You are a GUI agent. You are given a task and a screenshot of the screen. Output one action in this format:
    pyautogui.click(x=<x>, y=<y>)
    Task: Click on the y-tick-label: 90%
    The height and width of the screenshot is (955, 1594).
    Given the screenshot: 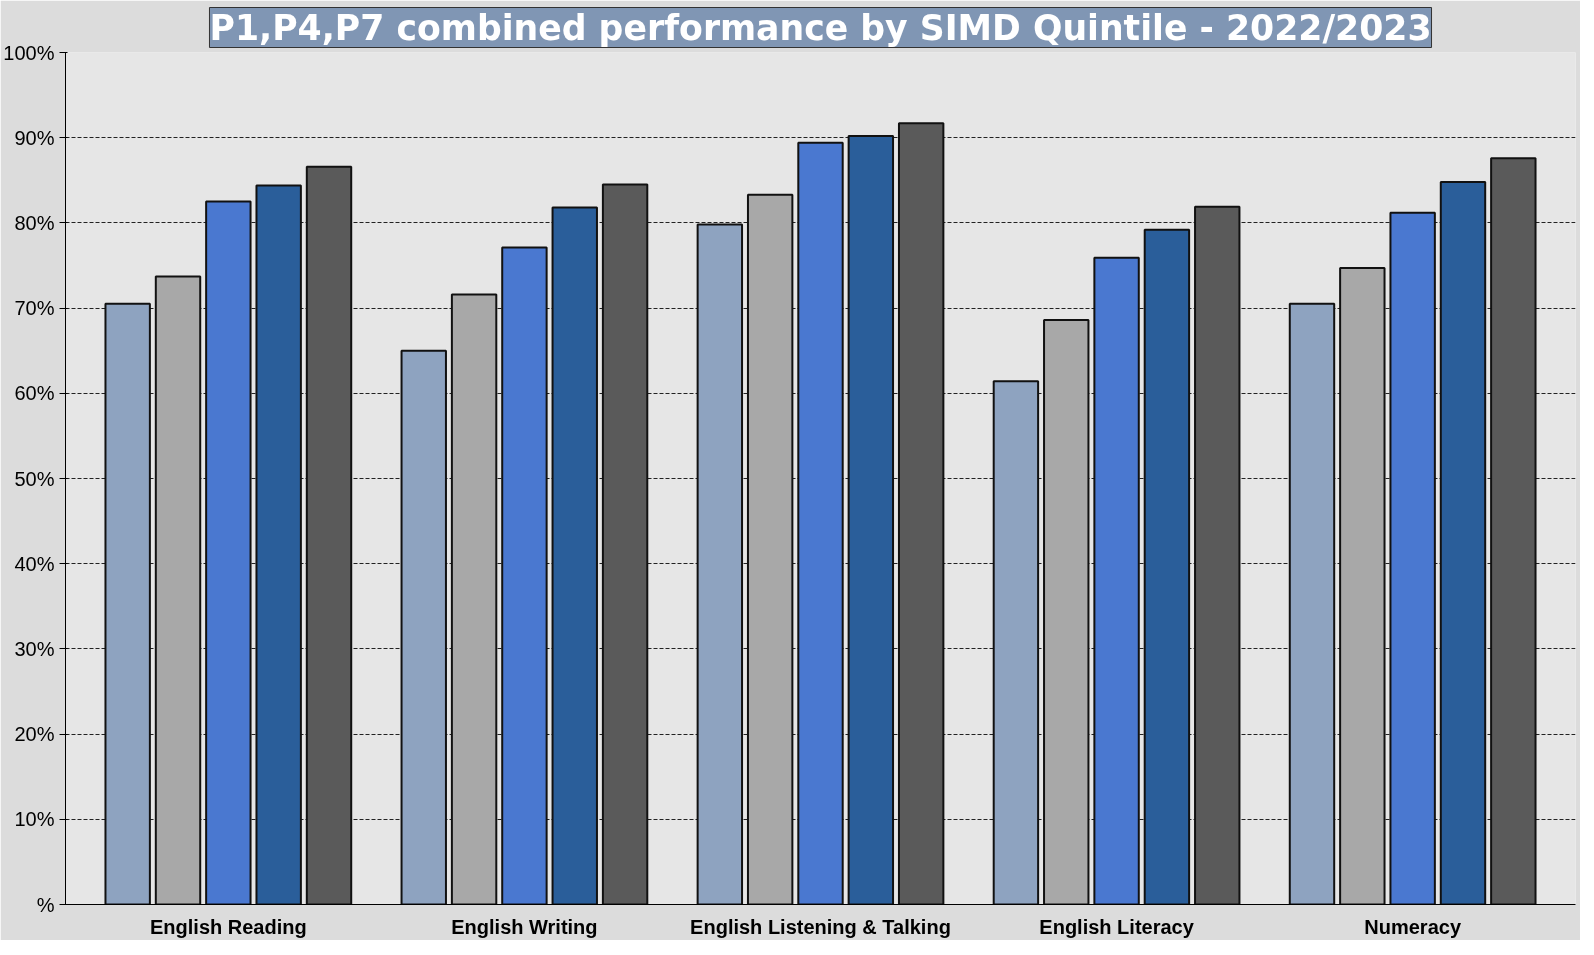 What is the action you would take?
    pyautogui.click(x=34, y=137)
    